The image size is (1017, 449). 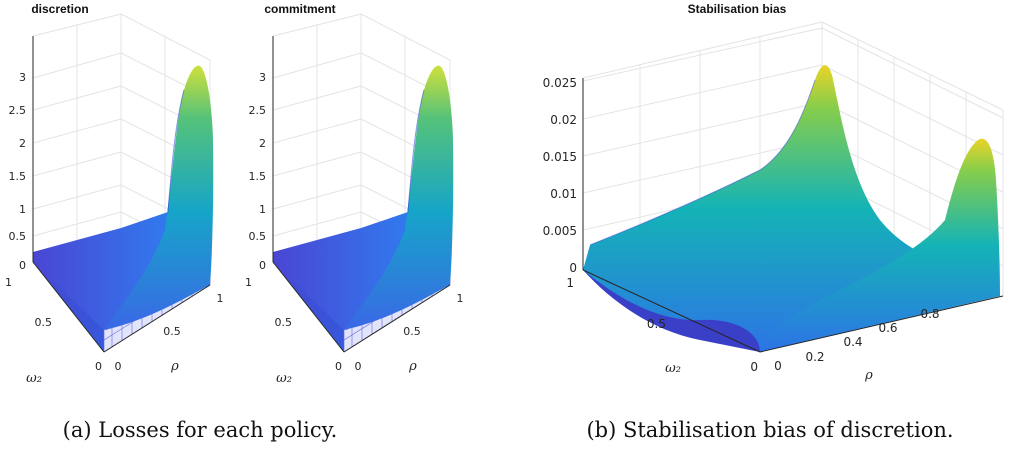 I want to click on xlabel-discretion: ρ, so click(x=174, y=366).